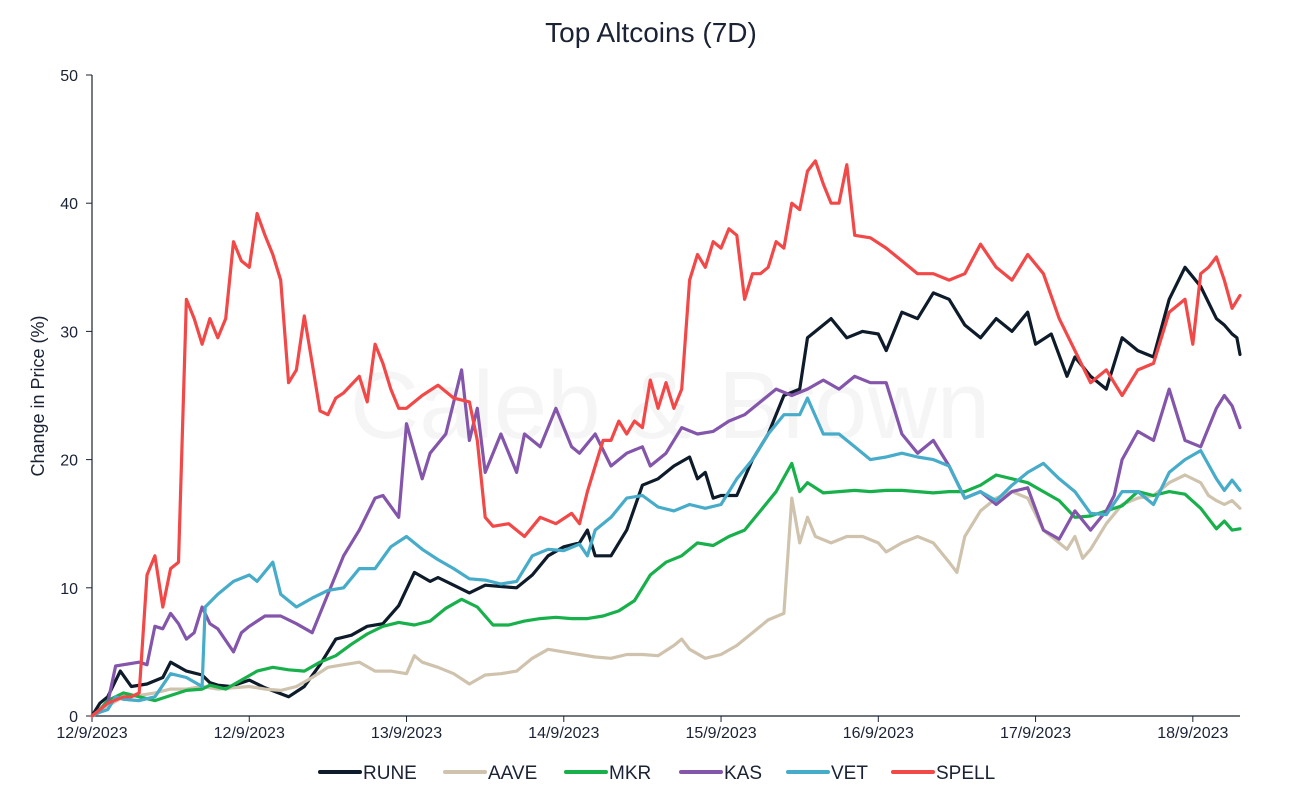 Image resolution: width=1302 pixels, height=802 pixels. I want to click on x-tick-label: 18/9/2023, so click(1192, 733).